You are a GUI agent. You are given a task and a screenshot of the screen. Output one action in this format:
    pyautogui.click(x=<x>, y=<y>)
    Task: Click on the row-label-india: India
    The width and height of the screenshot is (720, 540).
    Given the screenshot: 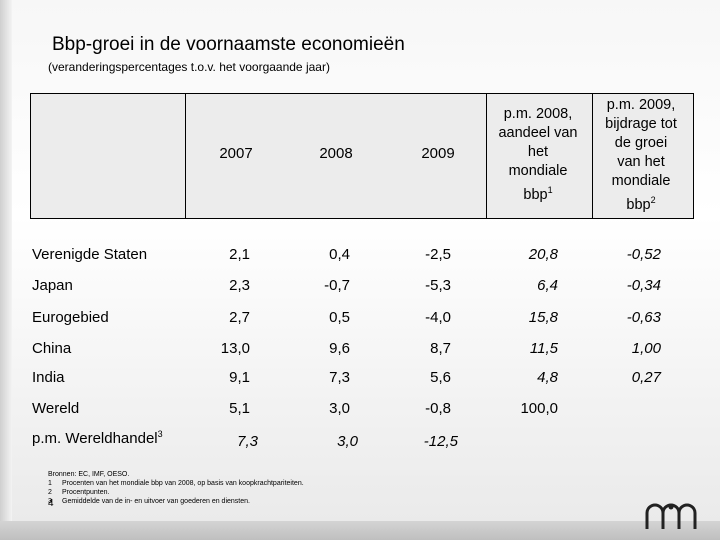 What is the action you would take?
    pyautogui.click(x=48, y=377)
    